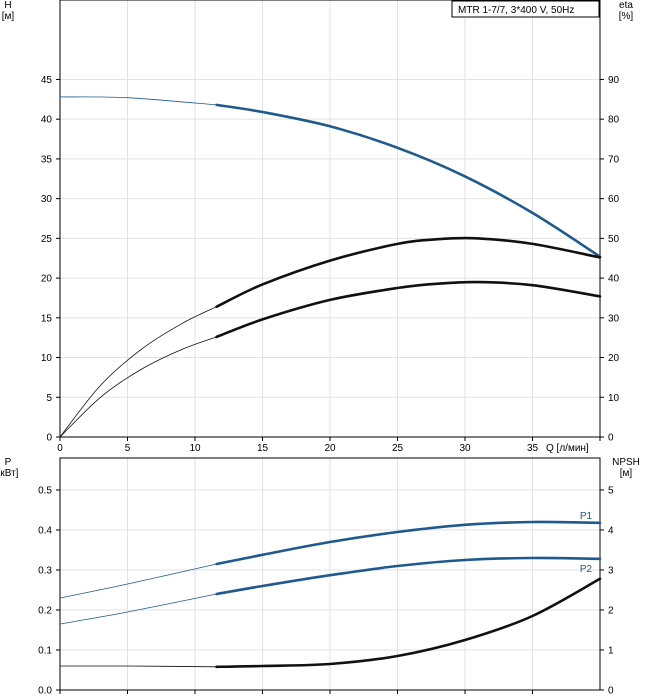 The width and height of the screenshot is (658, 700). What do you see at coordinates (138, 609) in the screenshot?
I see `series-line-p2-extended` at bounding box center [138, 609].